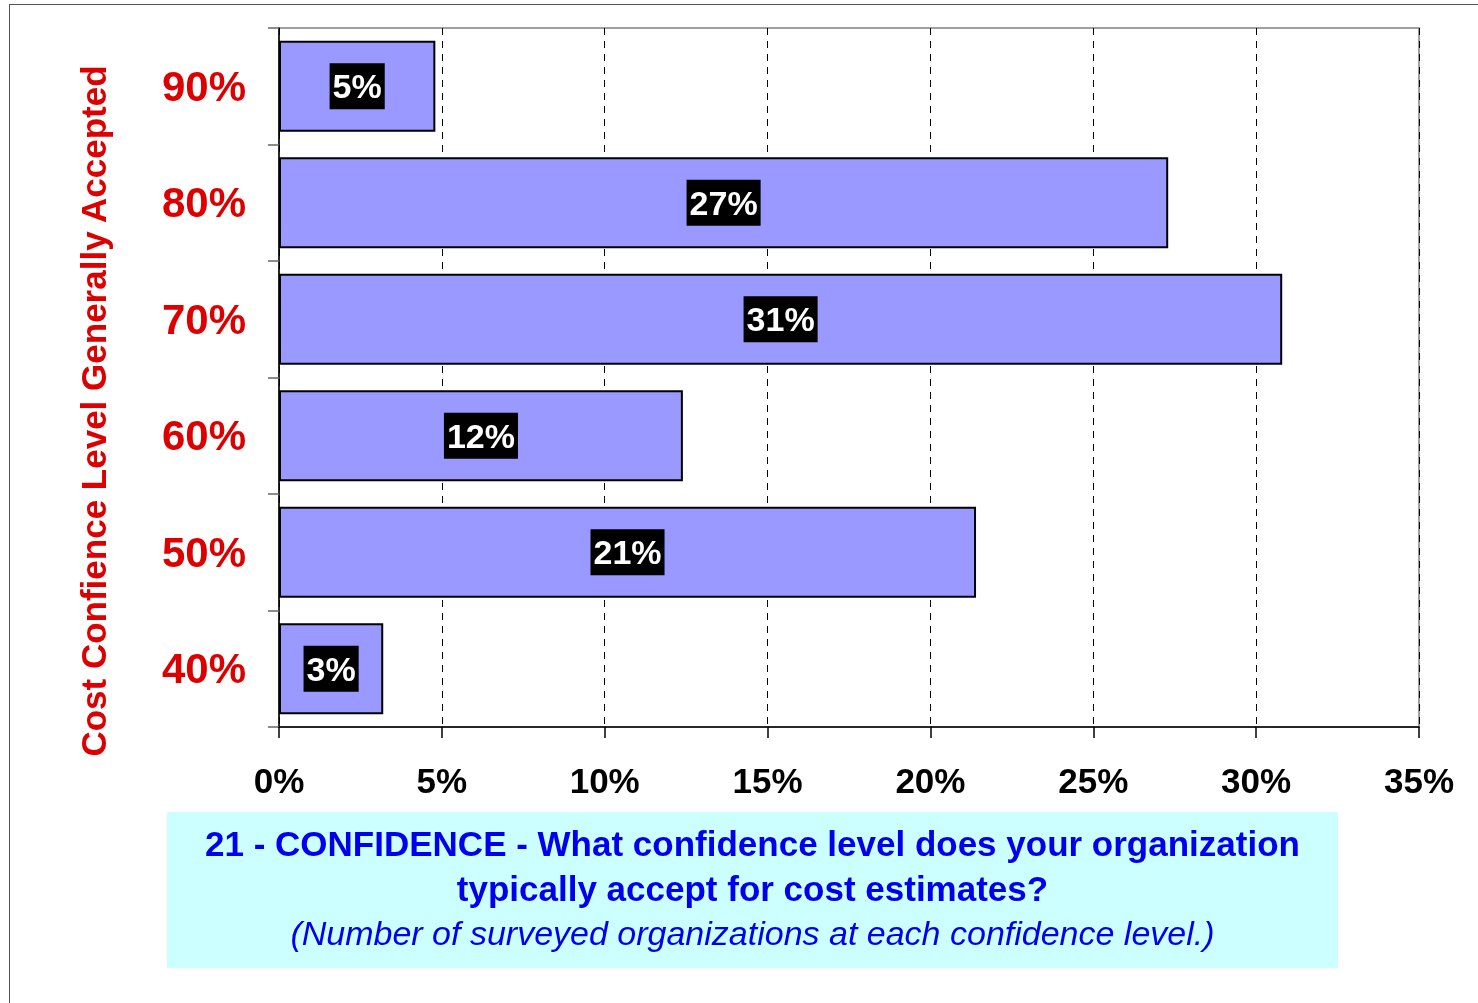 This screenshot has width=1478, height=1003. Describe the element at coordinates (1419, 780) in the screenshot. I see `x-tick-label: 35%` at that location.